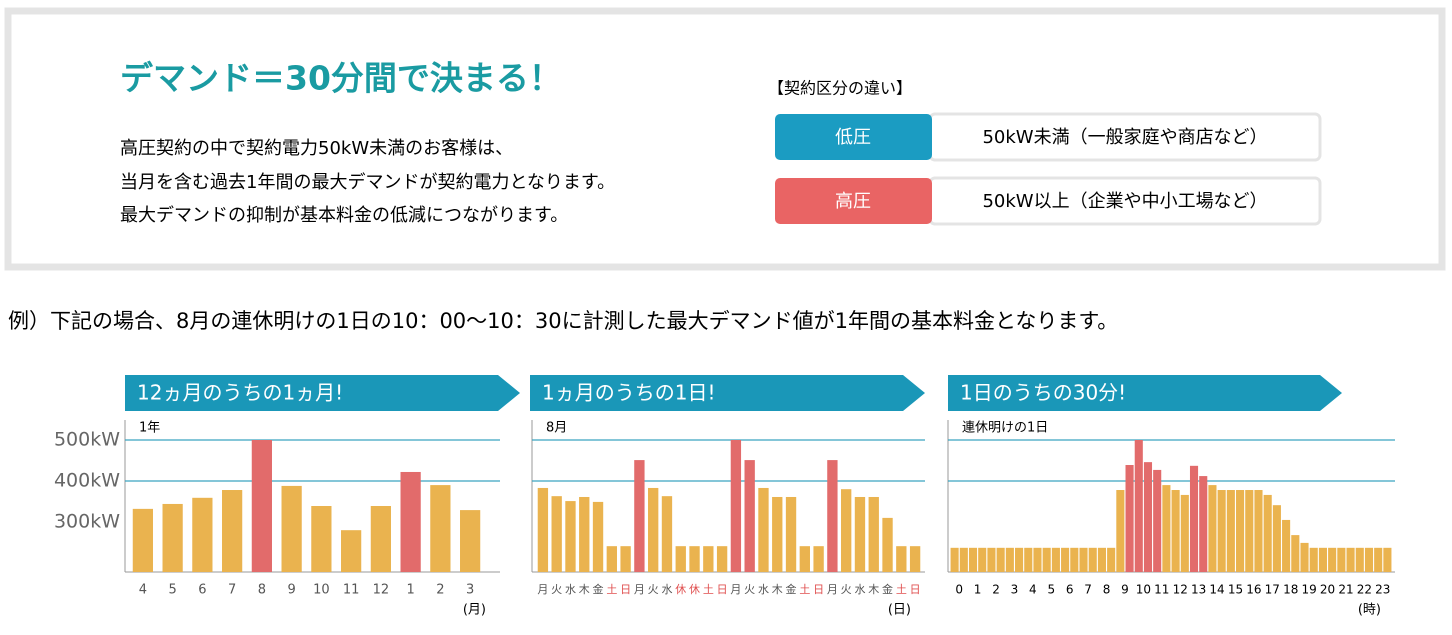 Image resolution: width=1452 pixels, height=635 pixels. I want to click on banner-text: 1日のうちの30分!, so click(1043, 393).